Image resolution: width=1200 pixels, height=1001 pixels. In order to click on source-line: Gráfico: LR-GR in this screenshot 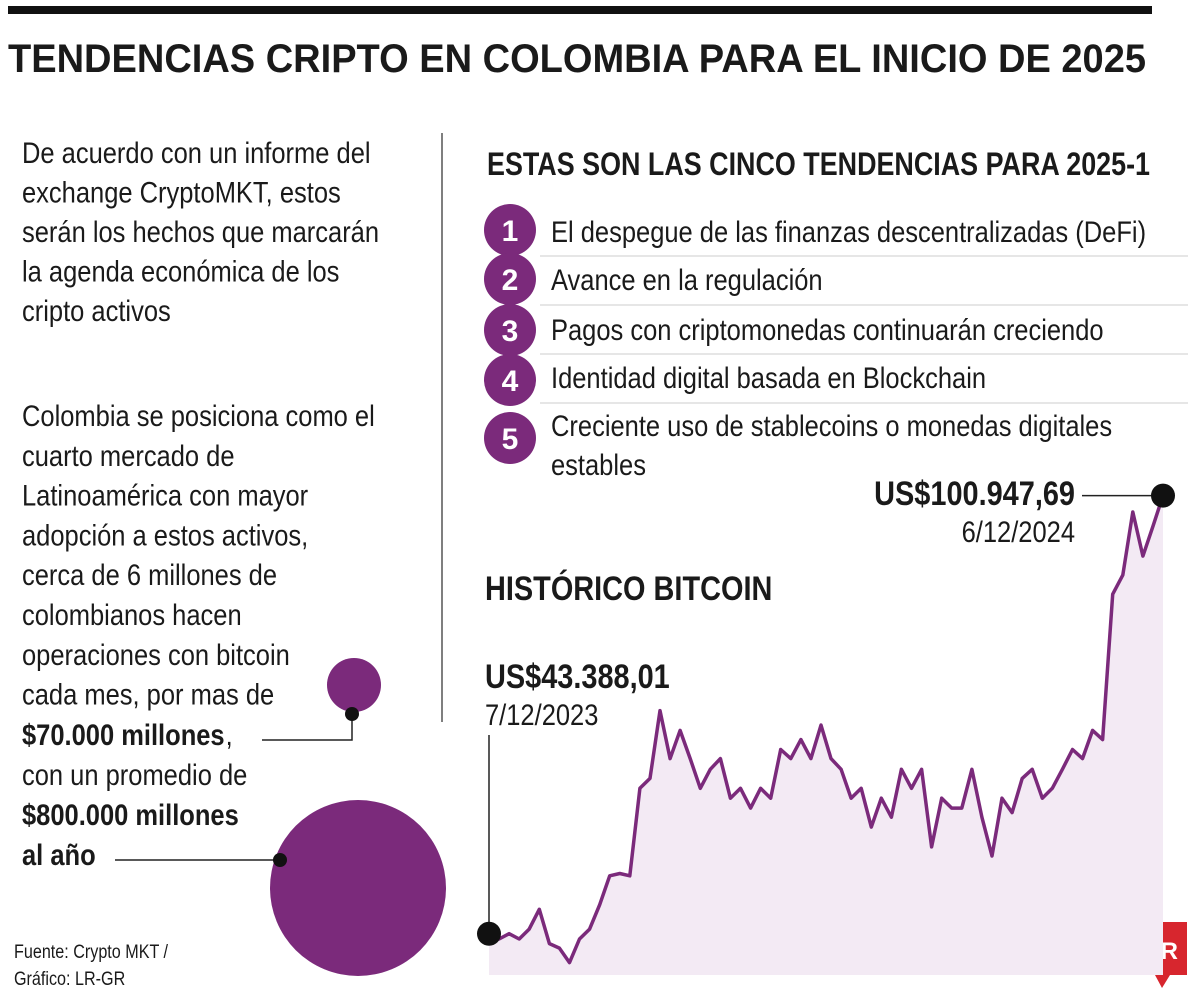, I will do `click(69, 979)`.